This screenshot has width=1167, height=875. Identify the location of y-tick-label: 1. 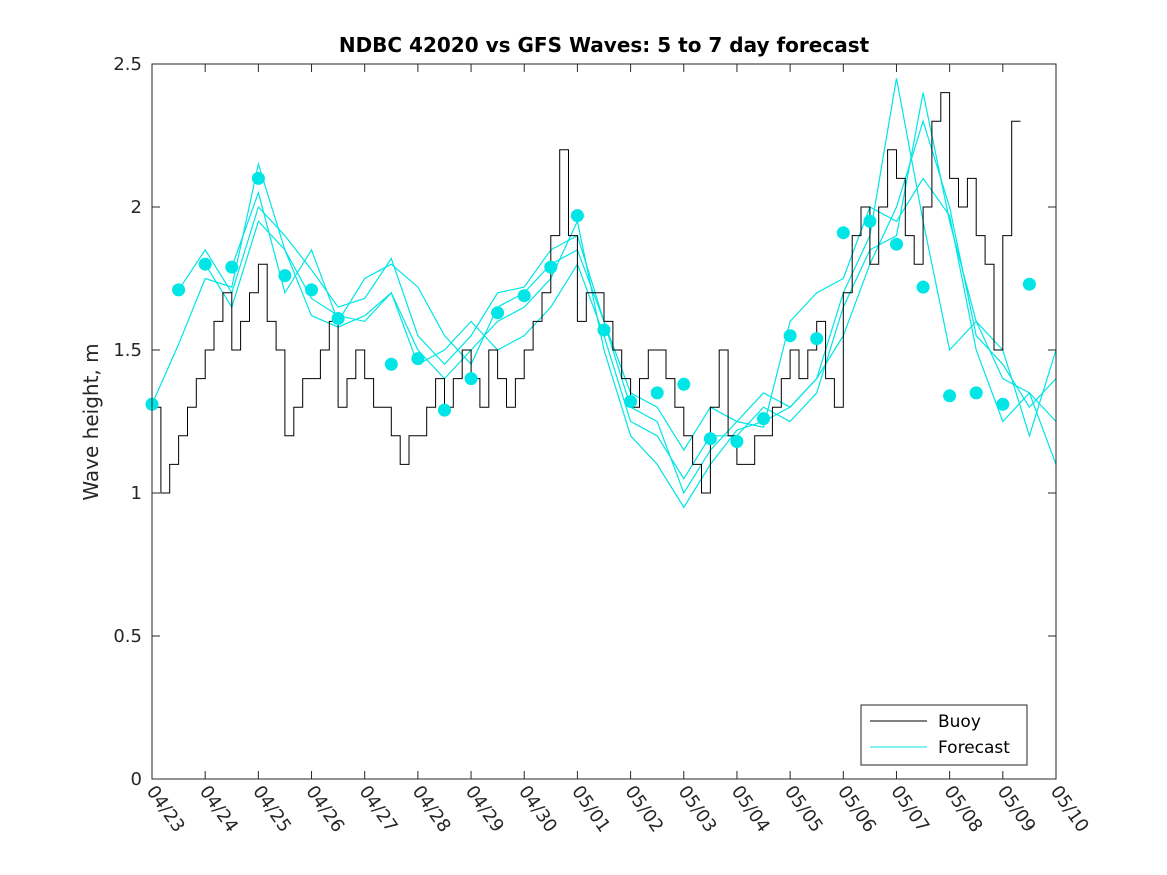
(136, 493).